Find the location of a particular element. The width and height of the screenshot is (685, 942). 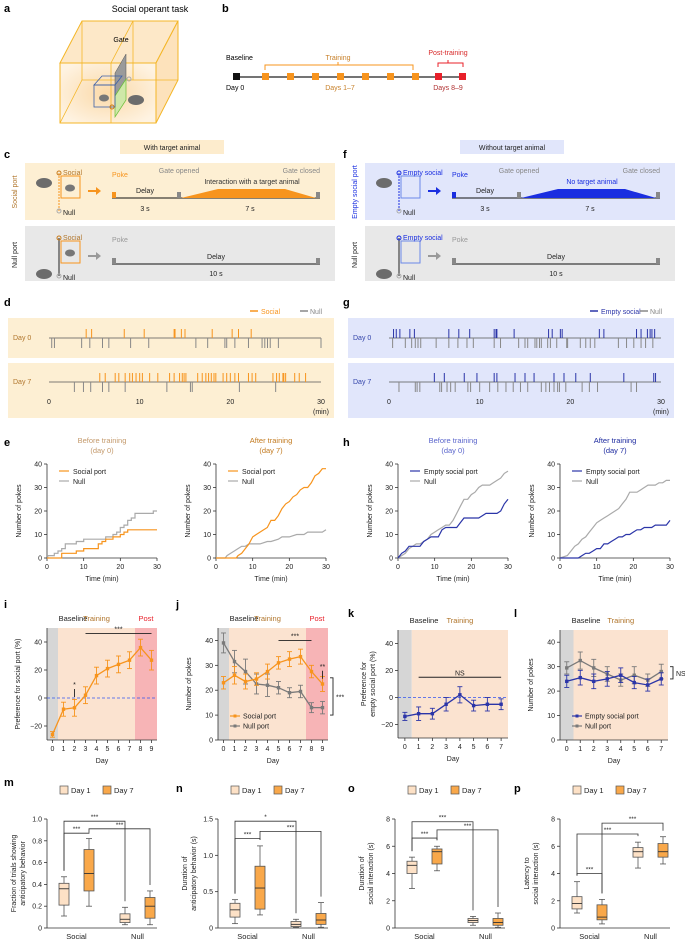

phase-background-training is located at coordinates (459, 684).